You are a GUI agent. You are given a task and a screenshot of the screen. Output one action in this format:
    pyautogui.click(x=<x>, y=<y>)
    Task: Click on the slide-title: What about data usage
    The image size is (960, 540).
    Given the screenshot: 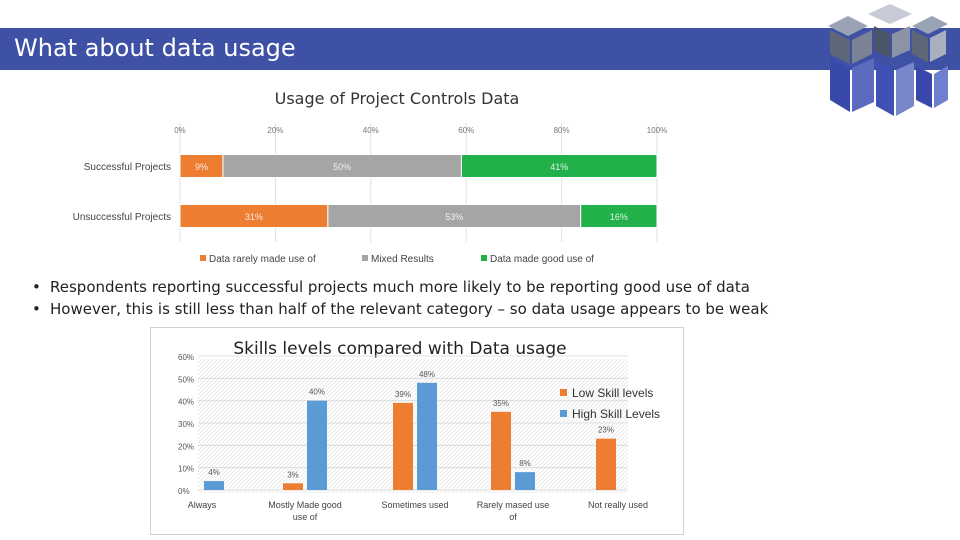 What is the action you would take?
    pyautogui.click(x=155, y=48)
    